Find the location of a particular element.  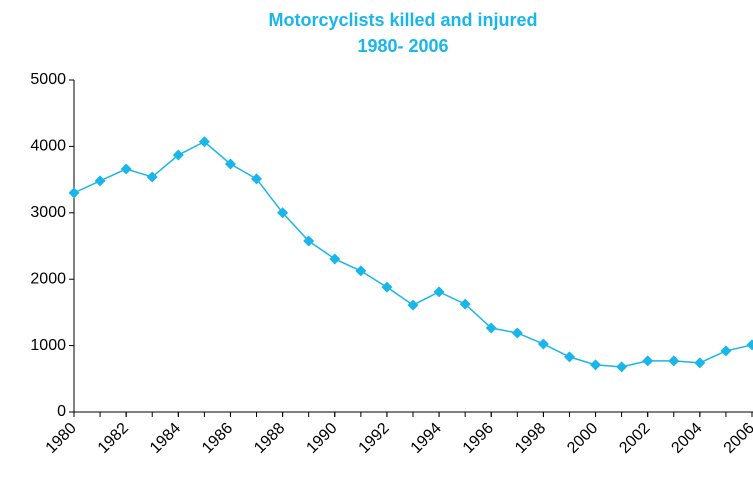

y-tick-label: 2000 is located at coordinates (48, 278).